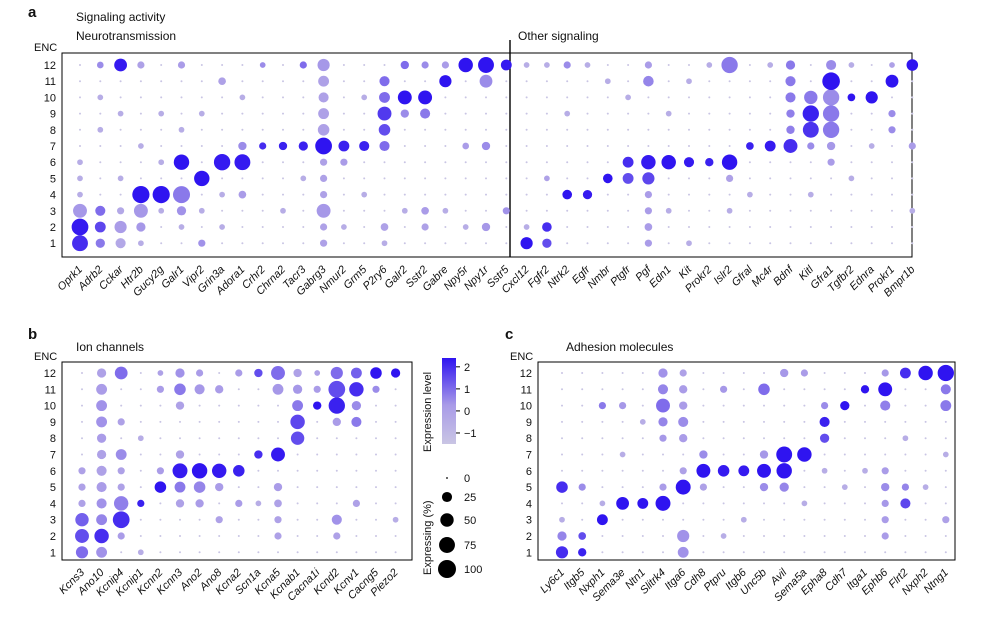 The width and height of the screenshot is (982, 625). Describe the element at coordinates (619, 347) in the screenshot. I see `panel-c-title: Adhesion molecules` at that location.